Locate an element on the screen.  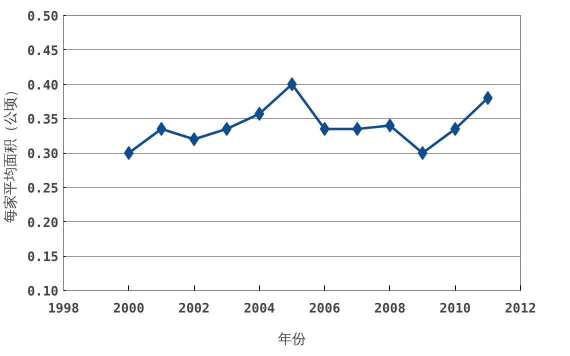
x-axis-title: 年份 is located at coordinates (292, 340).